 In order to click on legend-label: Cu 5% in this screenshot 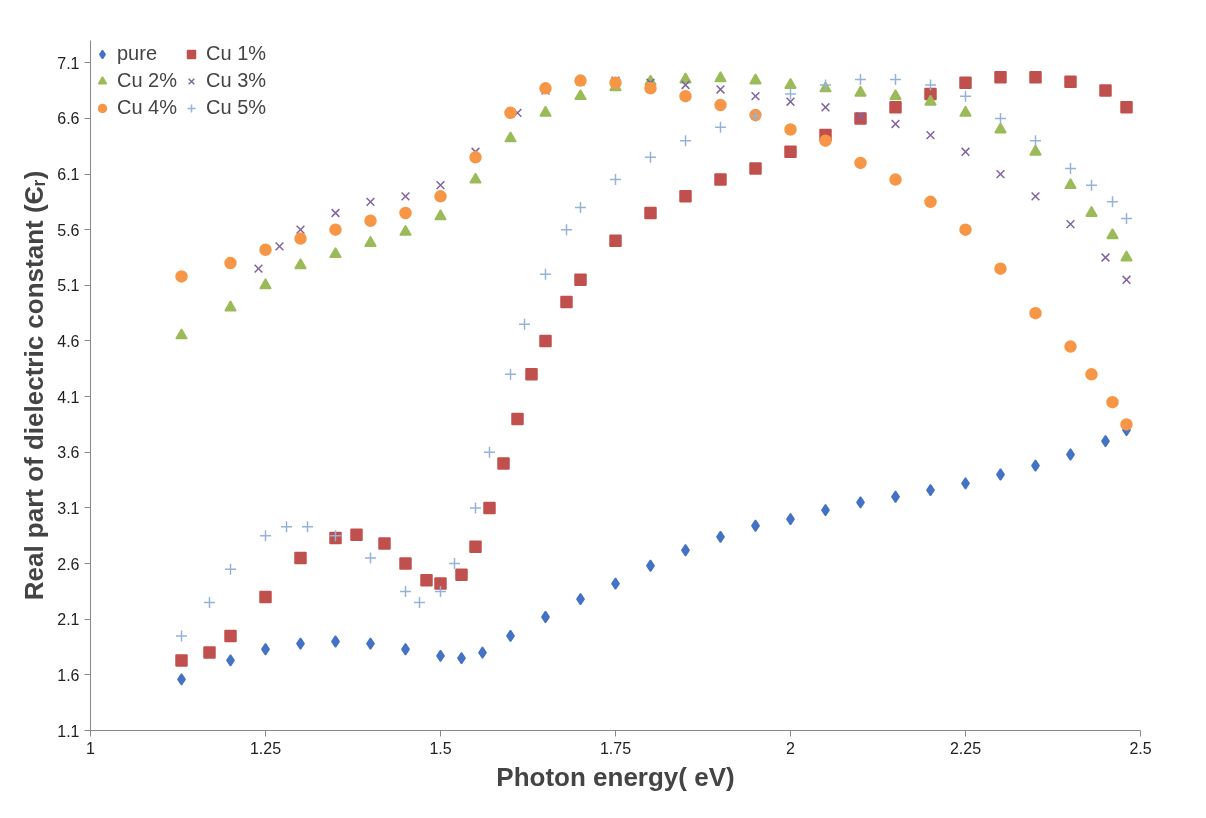, I will do `click(236, 107)`.